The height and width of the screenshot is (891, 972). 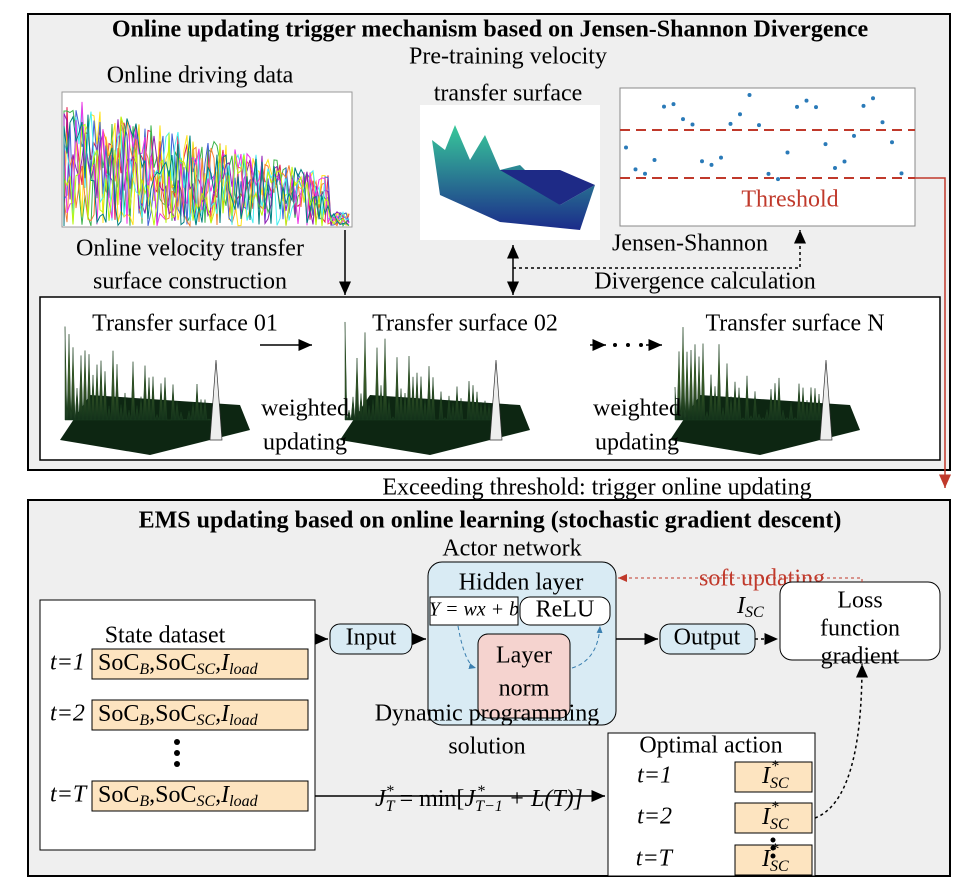 What do you see at coordinates (794, 324) in the screenshot?
I see `label: Transfer surface N` at bounding box center [794, 324].